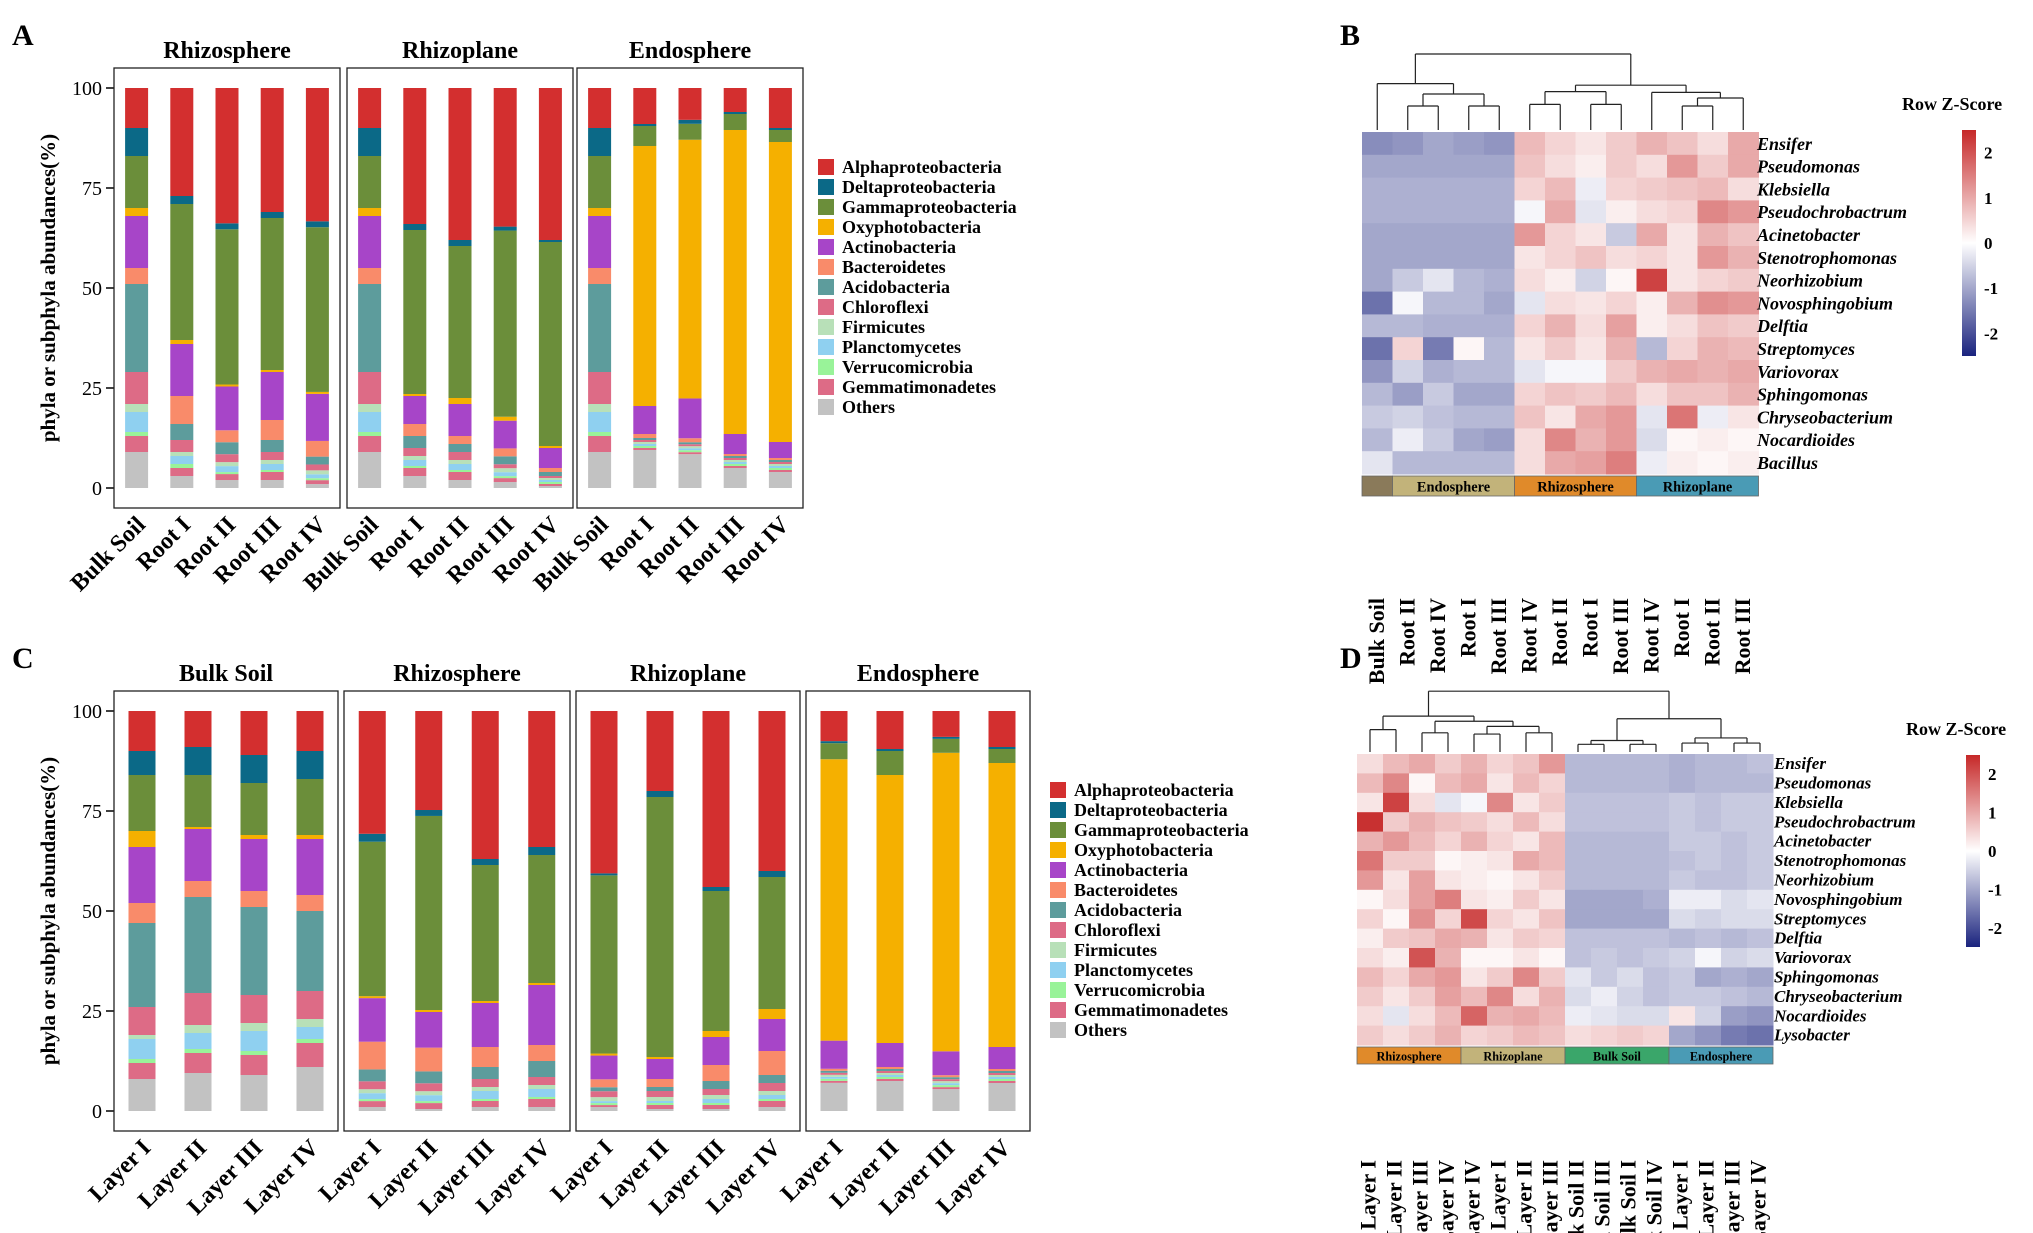 Image resolution: width=2033 pixels, height=1233 pixels. I want to click on legend-label: Gammaproteobacteria, so click(929, 207).